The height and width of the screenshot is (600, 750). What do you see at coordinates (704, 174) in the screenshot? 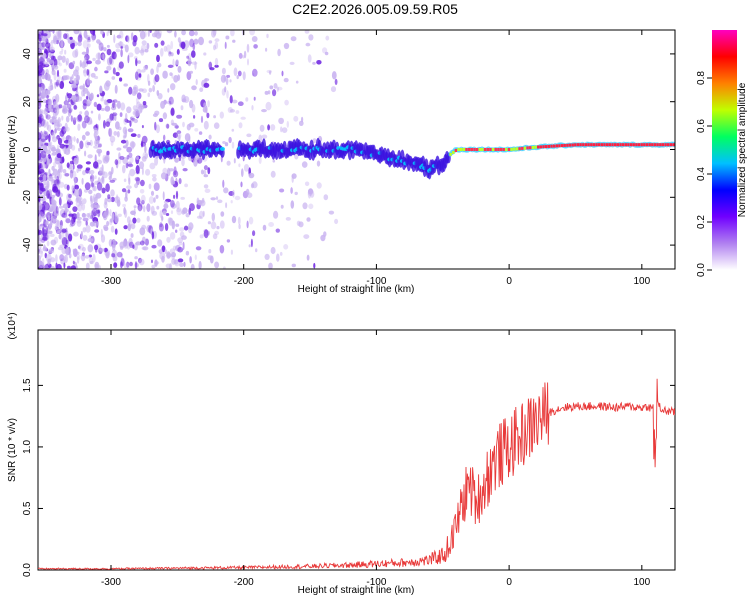
I see `colorbar-ticks: 0.0 0.2 0.4 0.6 0.8` at bounding box center [704, 174].